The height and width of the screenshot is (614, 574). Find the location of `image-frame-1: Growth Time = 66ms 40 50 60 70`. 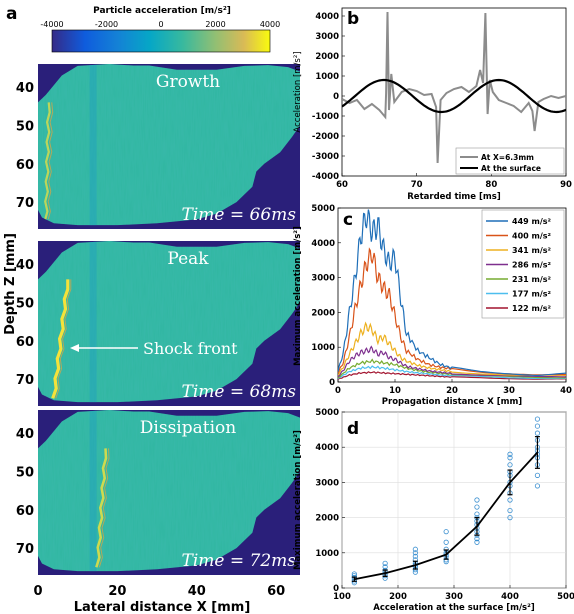

image-frame-1: Growth Time = 66ms 40 50 60 70 is located at coordinates (158, 146).